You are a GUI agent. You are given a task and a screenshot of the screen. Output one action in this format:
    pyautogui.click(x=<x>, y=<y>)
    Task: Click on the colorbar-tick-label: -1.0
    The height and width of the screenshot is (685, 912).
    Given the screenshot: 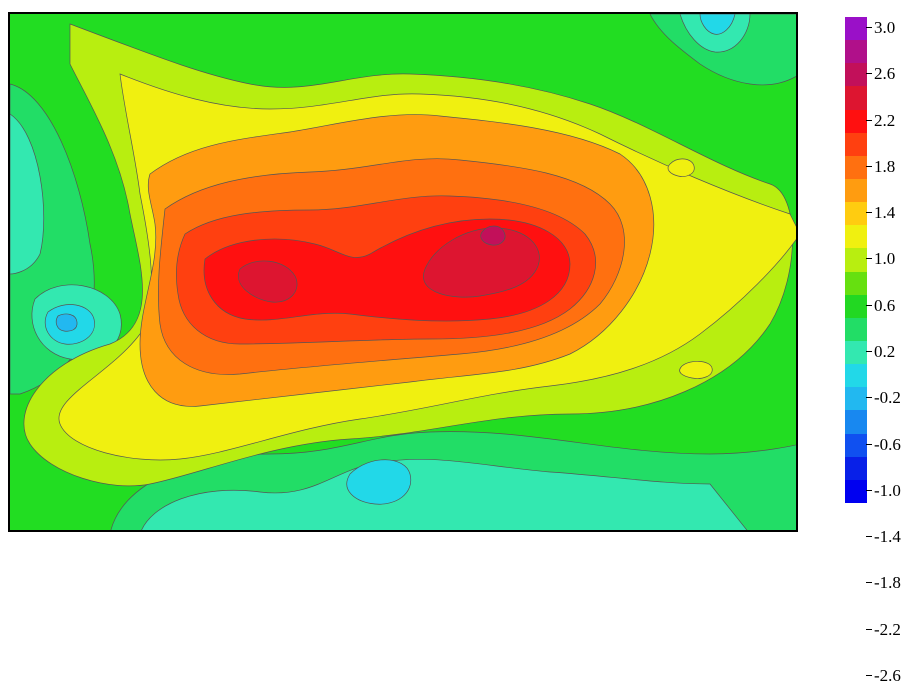 What is the action you would take?
    pyautogui.click(x=887, y=490)
    